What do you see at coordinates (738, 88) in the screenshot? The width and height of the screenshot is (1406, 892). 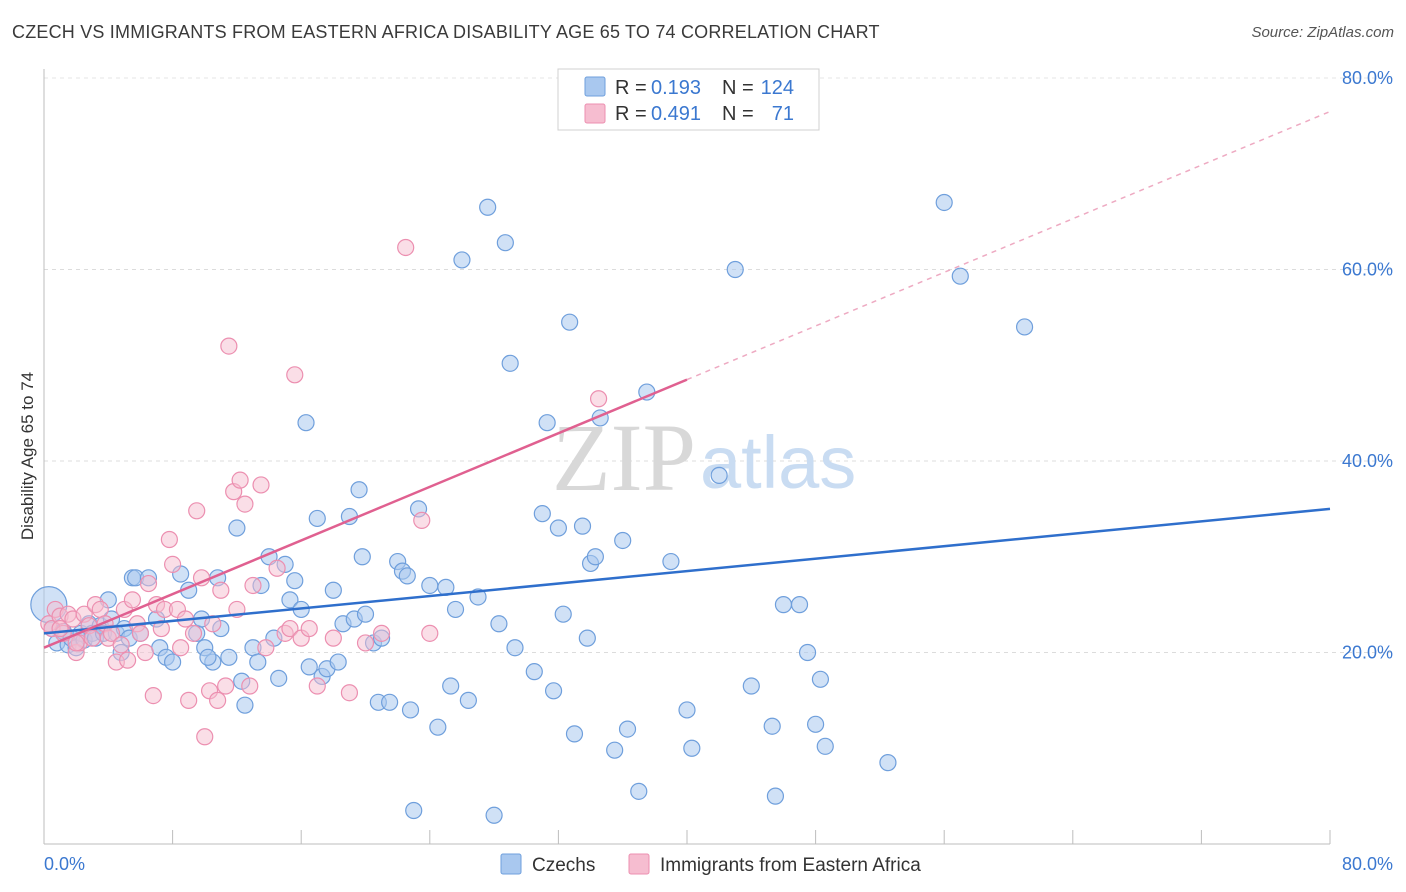 I see `legend-n-label-czechs: N =` at bounding box center [738, 88].